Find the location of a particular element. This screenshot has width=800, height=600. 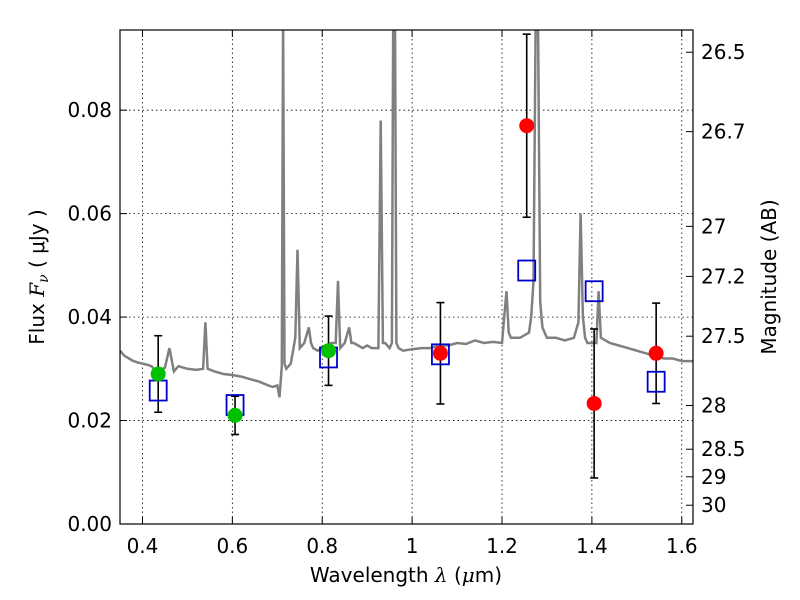

x-tick-label: 0.8 is located at coordinates (322, 546).